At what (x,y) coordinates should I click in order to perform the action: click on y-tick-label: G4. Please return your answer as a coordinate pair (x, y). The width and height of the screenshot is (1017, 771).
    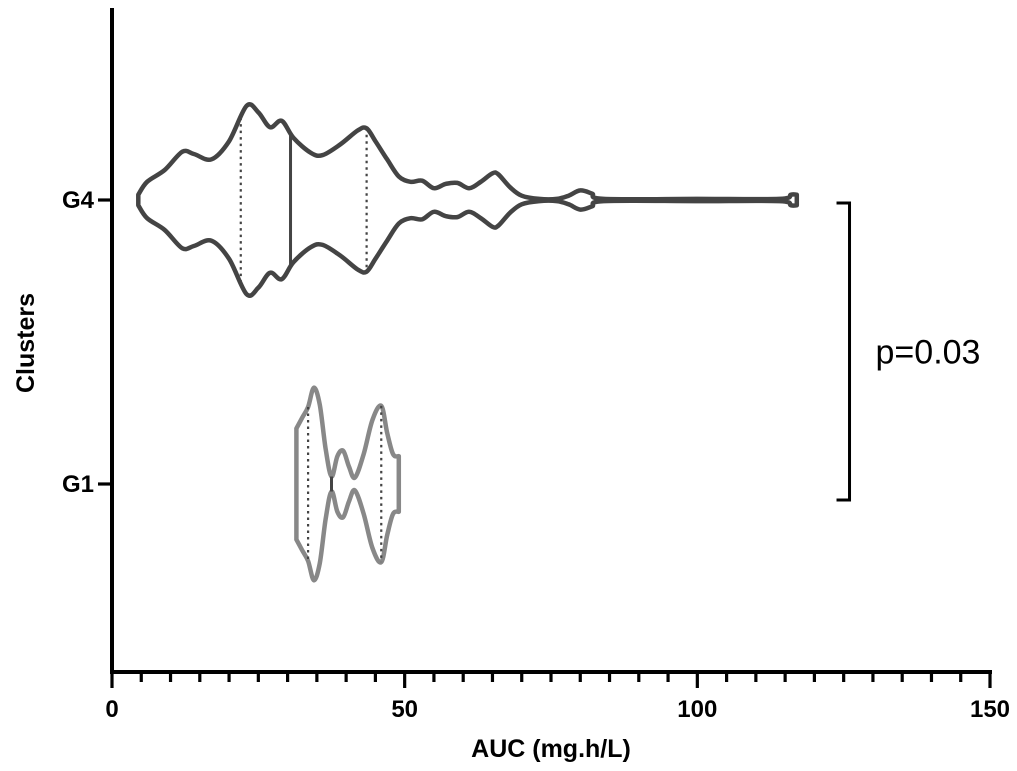
    Looking at the image, I should click on (78, 200).